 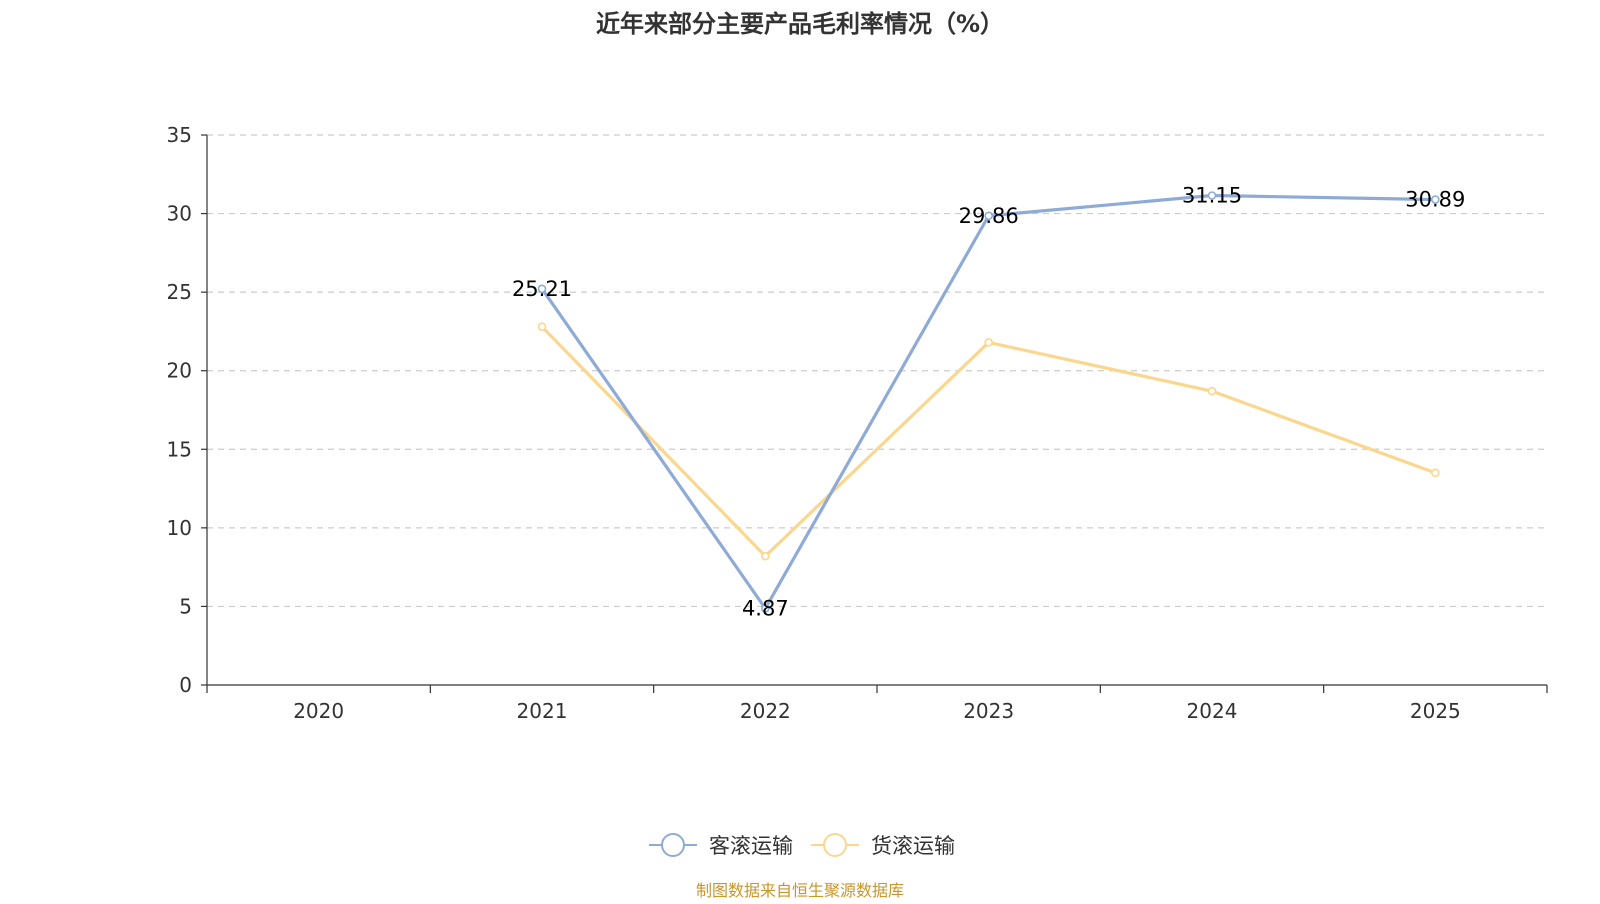 What do you see at coordinates (913, 846) in the screenshot?
I see `legend-label: 货滚运输` at bounding box center [913, 846].